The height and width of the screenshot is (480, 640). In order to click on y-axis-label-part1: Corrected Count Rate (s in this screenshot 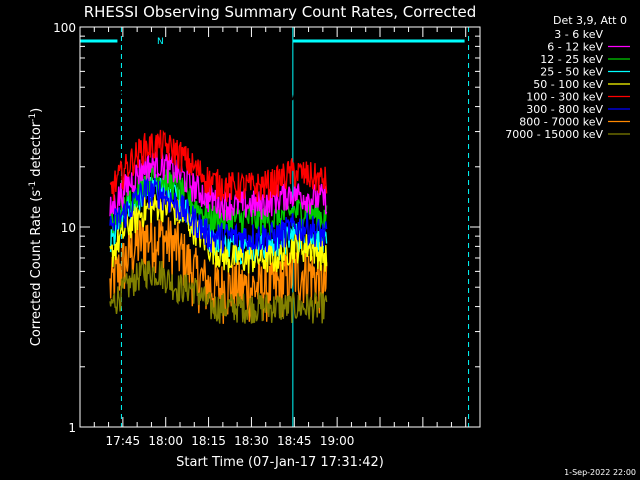, I will do `click(36, 268)`.